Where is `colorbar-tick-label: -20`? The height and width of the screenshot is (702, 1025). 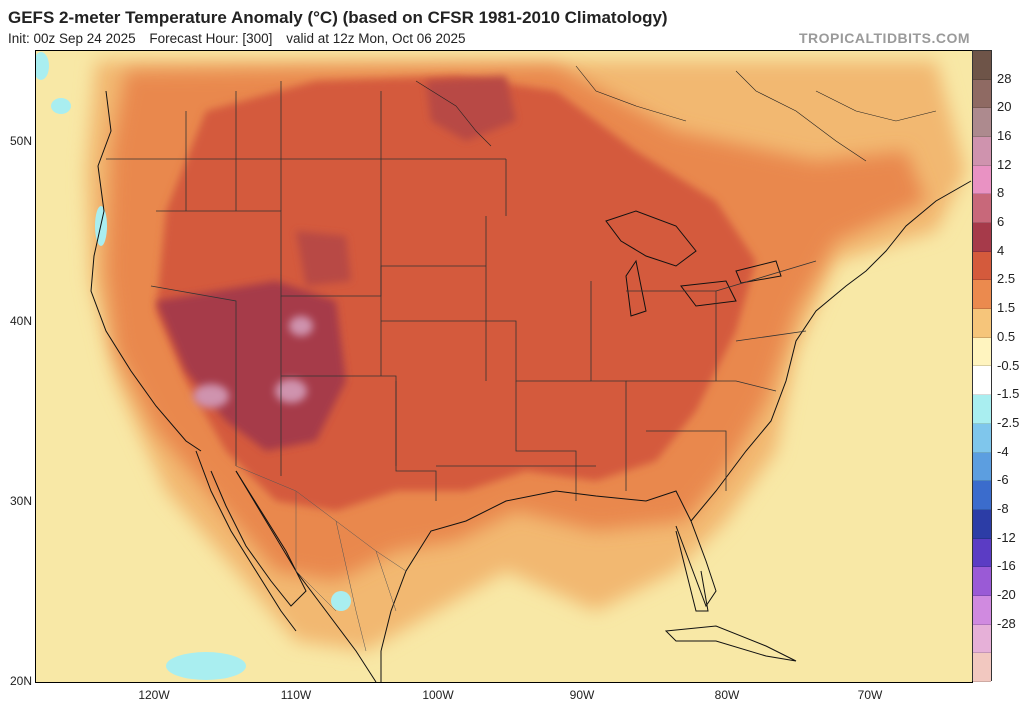
colorbar-tick-label: -20 is located at coordinates (1006, 594).